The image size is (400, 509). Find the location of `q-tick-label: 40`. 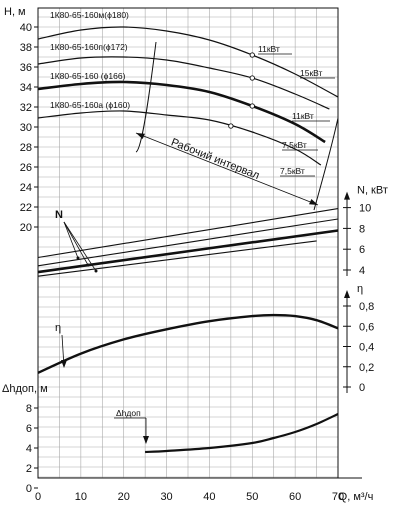

q-tick-label: 40 is located at coordinates (209, 497).